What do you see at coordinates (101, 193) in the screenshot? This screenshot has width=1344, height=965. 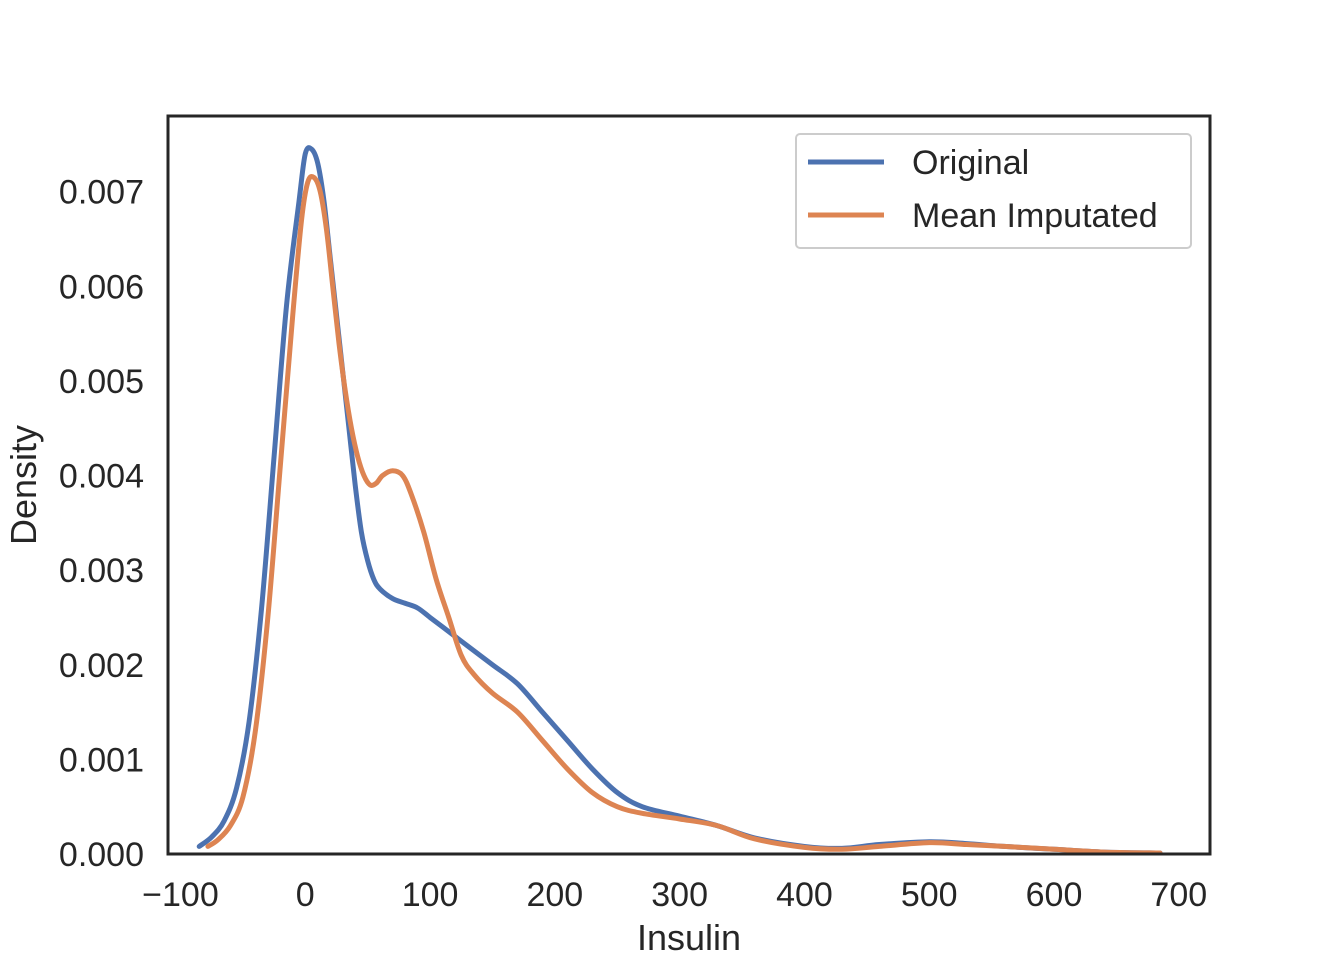 I see `y-tick-label: 0.007` at bounding box center [101, 193].